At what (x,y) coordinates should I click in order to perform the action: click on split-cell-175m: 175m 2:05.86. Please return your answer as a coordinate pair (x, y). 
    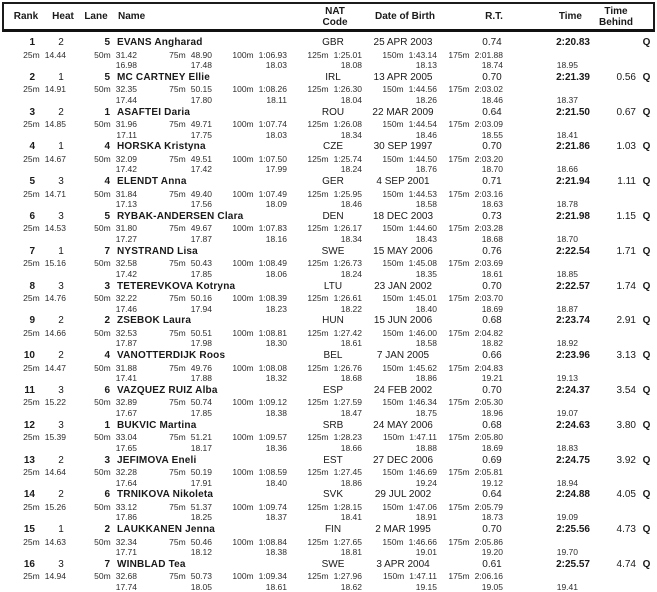
    Looking at the image, I should click on (470, 542).